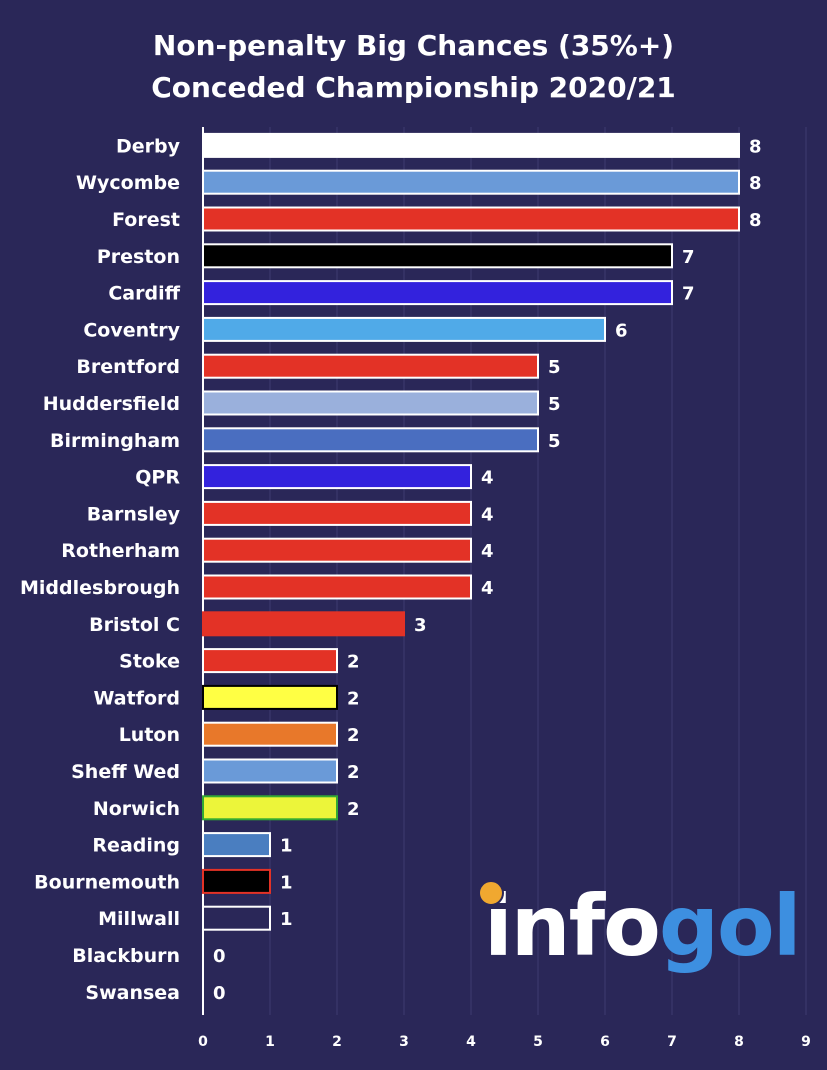 The width and height of the screenshot is (827, 1070). Describe the element at coordinates (730, 926) in the screenshot. I see `logo-gol-text: gol` at that location.